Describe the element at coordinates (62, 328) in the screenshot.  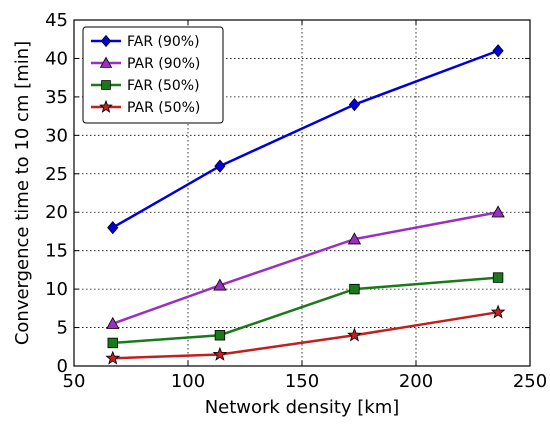
I see `y-tick-label: 5` at that location.